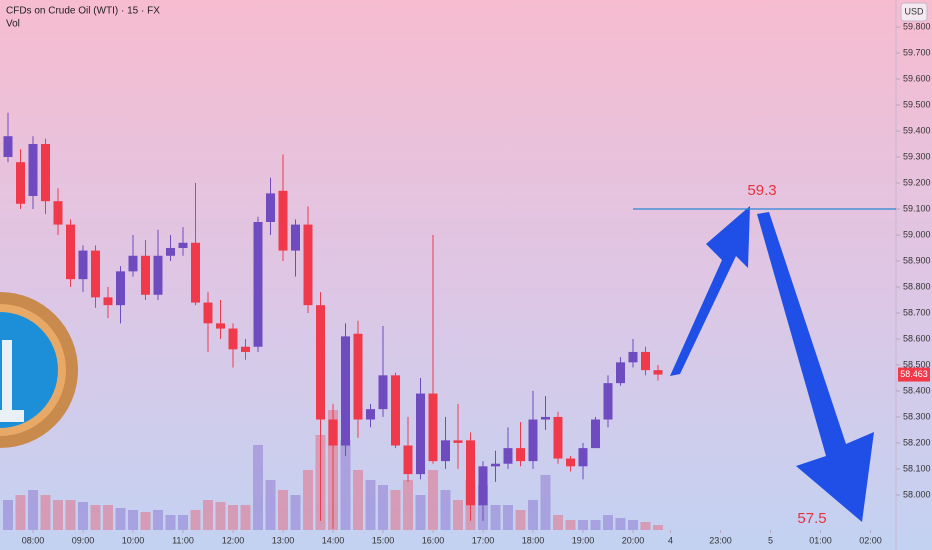  What do you see at coordinates (583, 540) in the screenshot?
I see `x-tick-label: 19:00` at bounding box center [583, 540].